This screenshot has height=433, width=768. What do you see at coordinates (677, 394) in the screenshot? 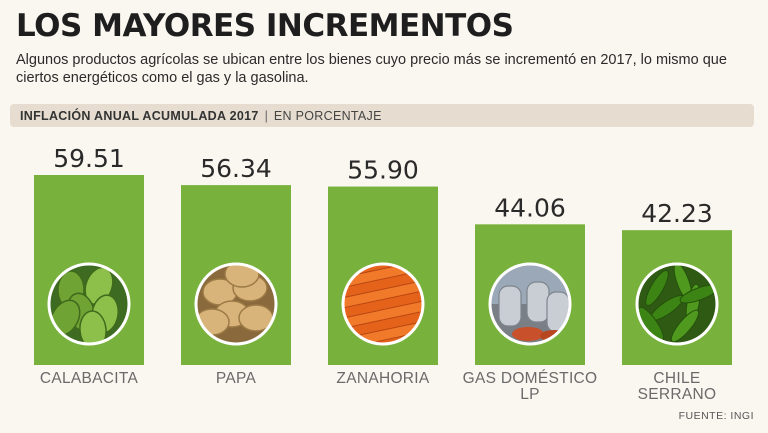
I see `category-label: SERRANO` at bounding box center [677, 394].